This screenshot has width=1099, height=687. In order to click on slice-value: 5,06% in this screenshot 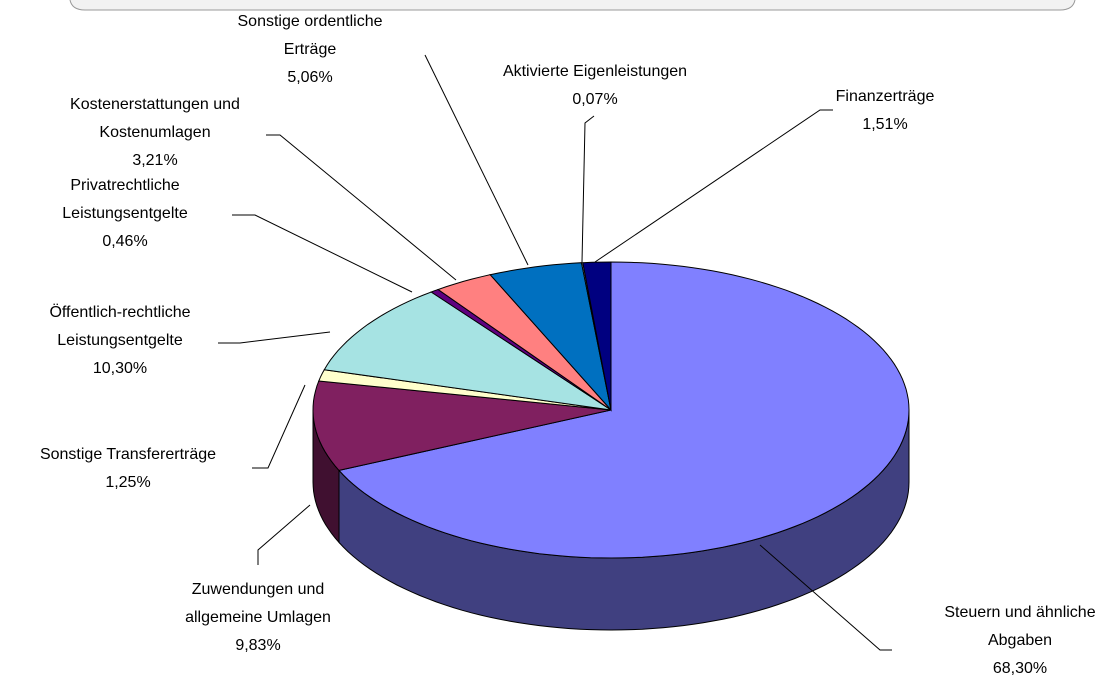, I will do `click(310, 77)`.